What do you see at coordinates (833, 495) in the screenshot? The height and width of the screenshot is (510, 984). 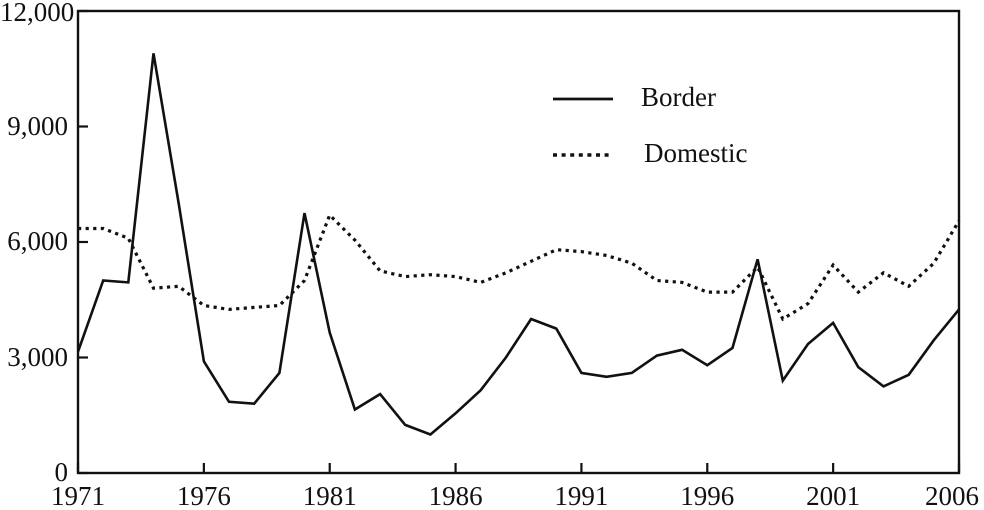 I see `x-tick-label: 2001` at bounding box center [833, 495].